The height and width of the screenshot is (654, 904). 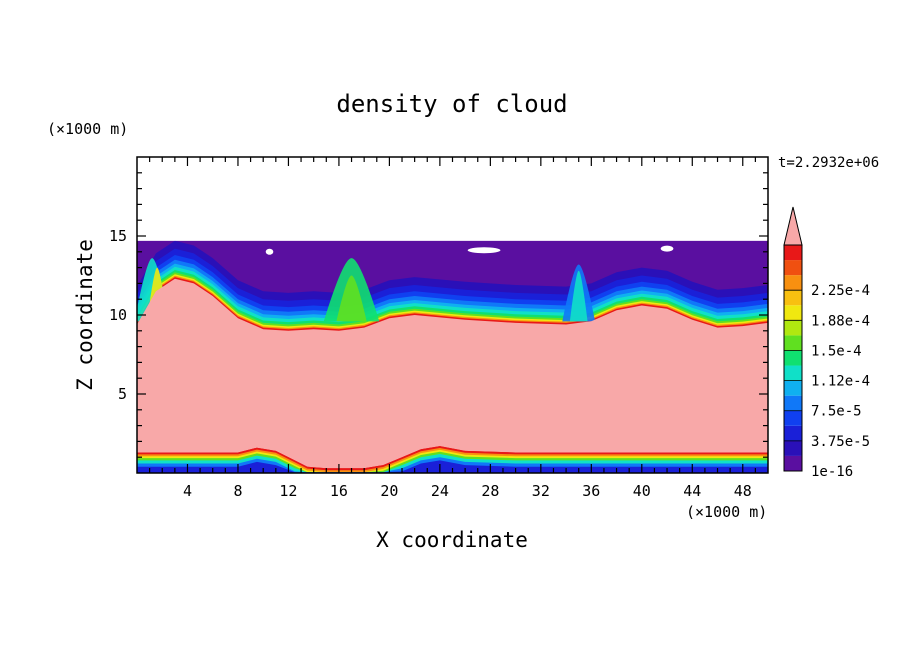 I want to click on x-tick-label: 24, so click(x=440, y=491).